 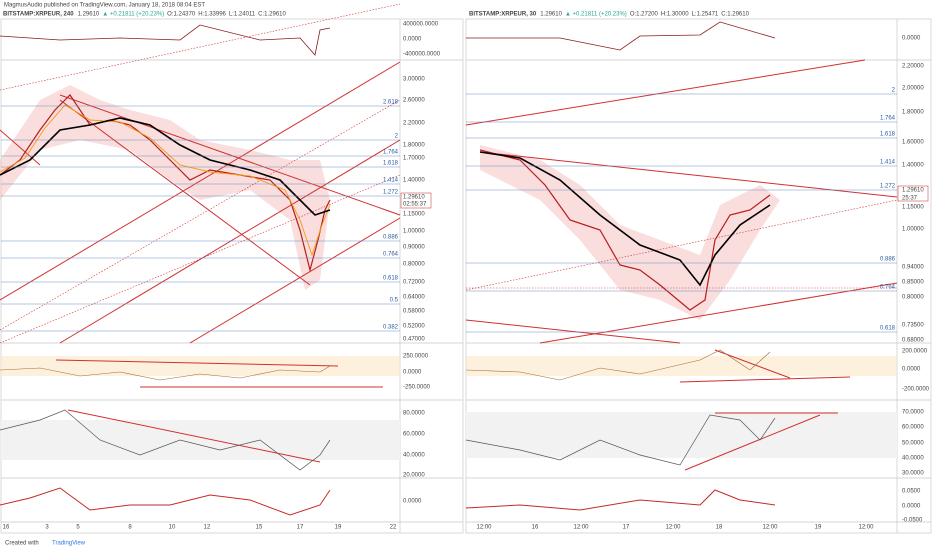 What do you see at coordinates (259, 528) in the screenshot?
I see `date-label: 15` at bounding box center [259, 528].